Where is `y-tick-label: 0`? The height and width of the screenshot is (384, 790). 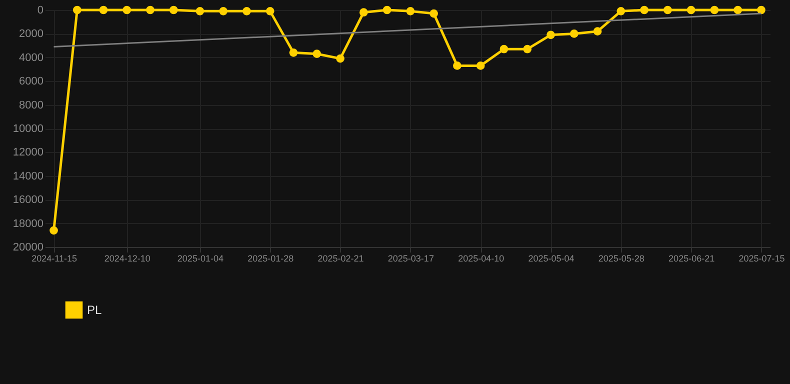
y-tick-label: 0 is located at coordinates (40, 10).